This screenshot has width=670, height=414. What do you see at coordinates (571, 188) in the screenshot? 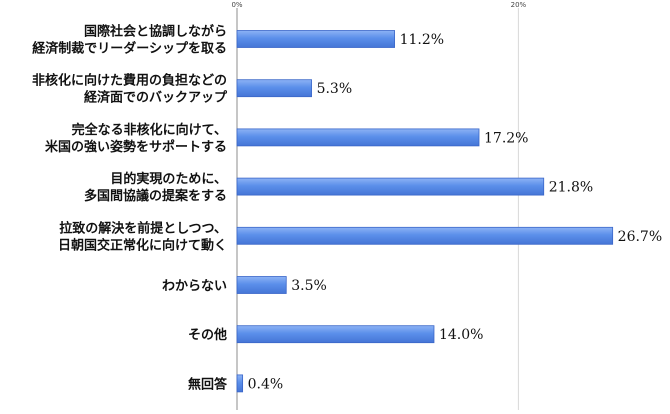
I see `value-label-3: 21.8%` at bounding box center [571, 188].